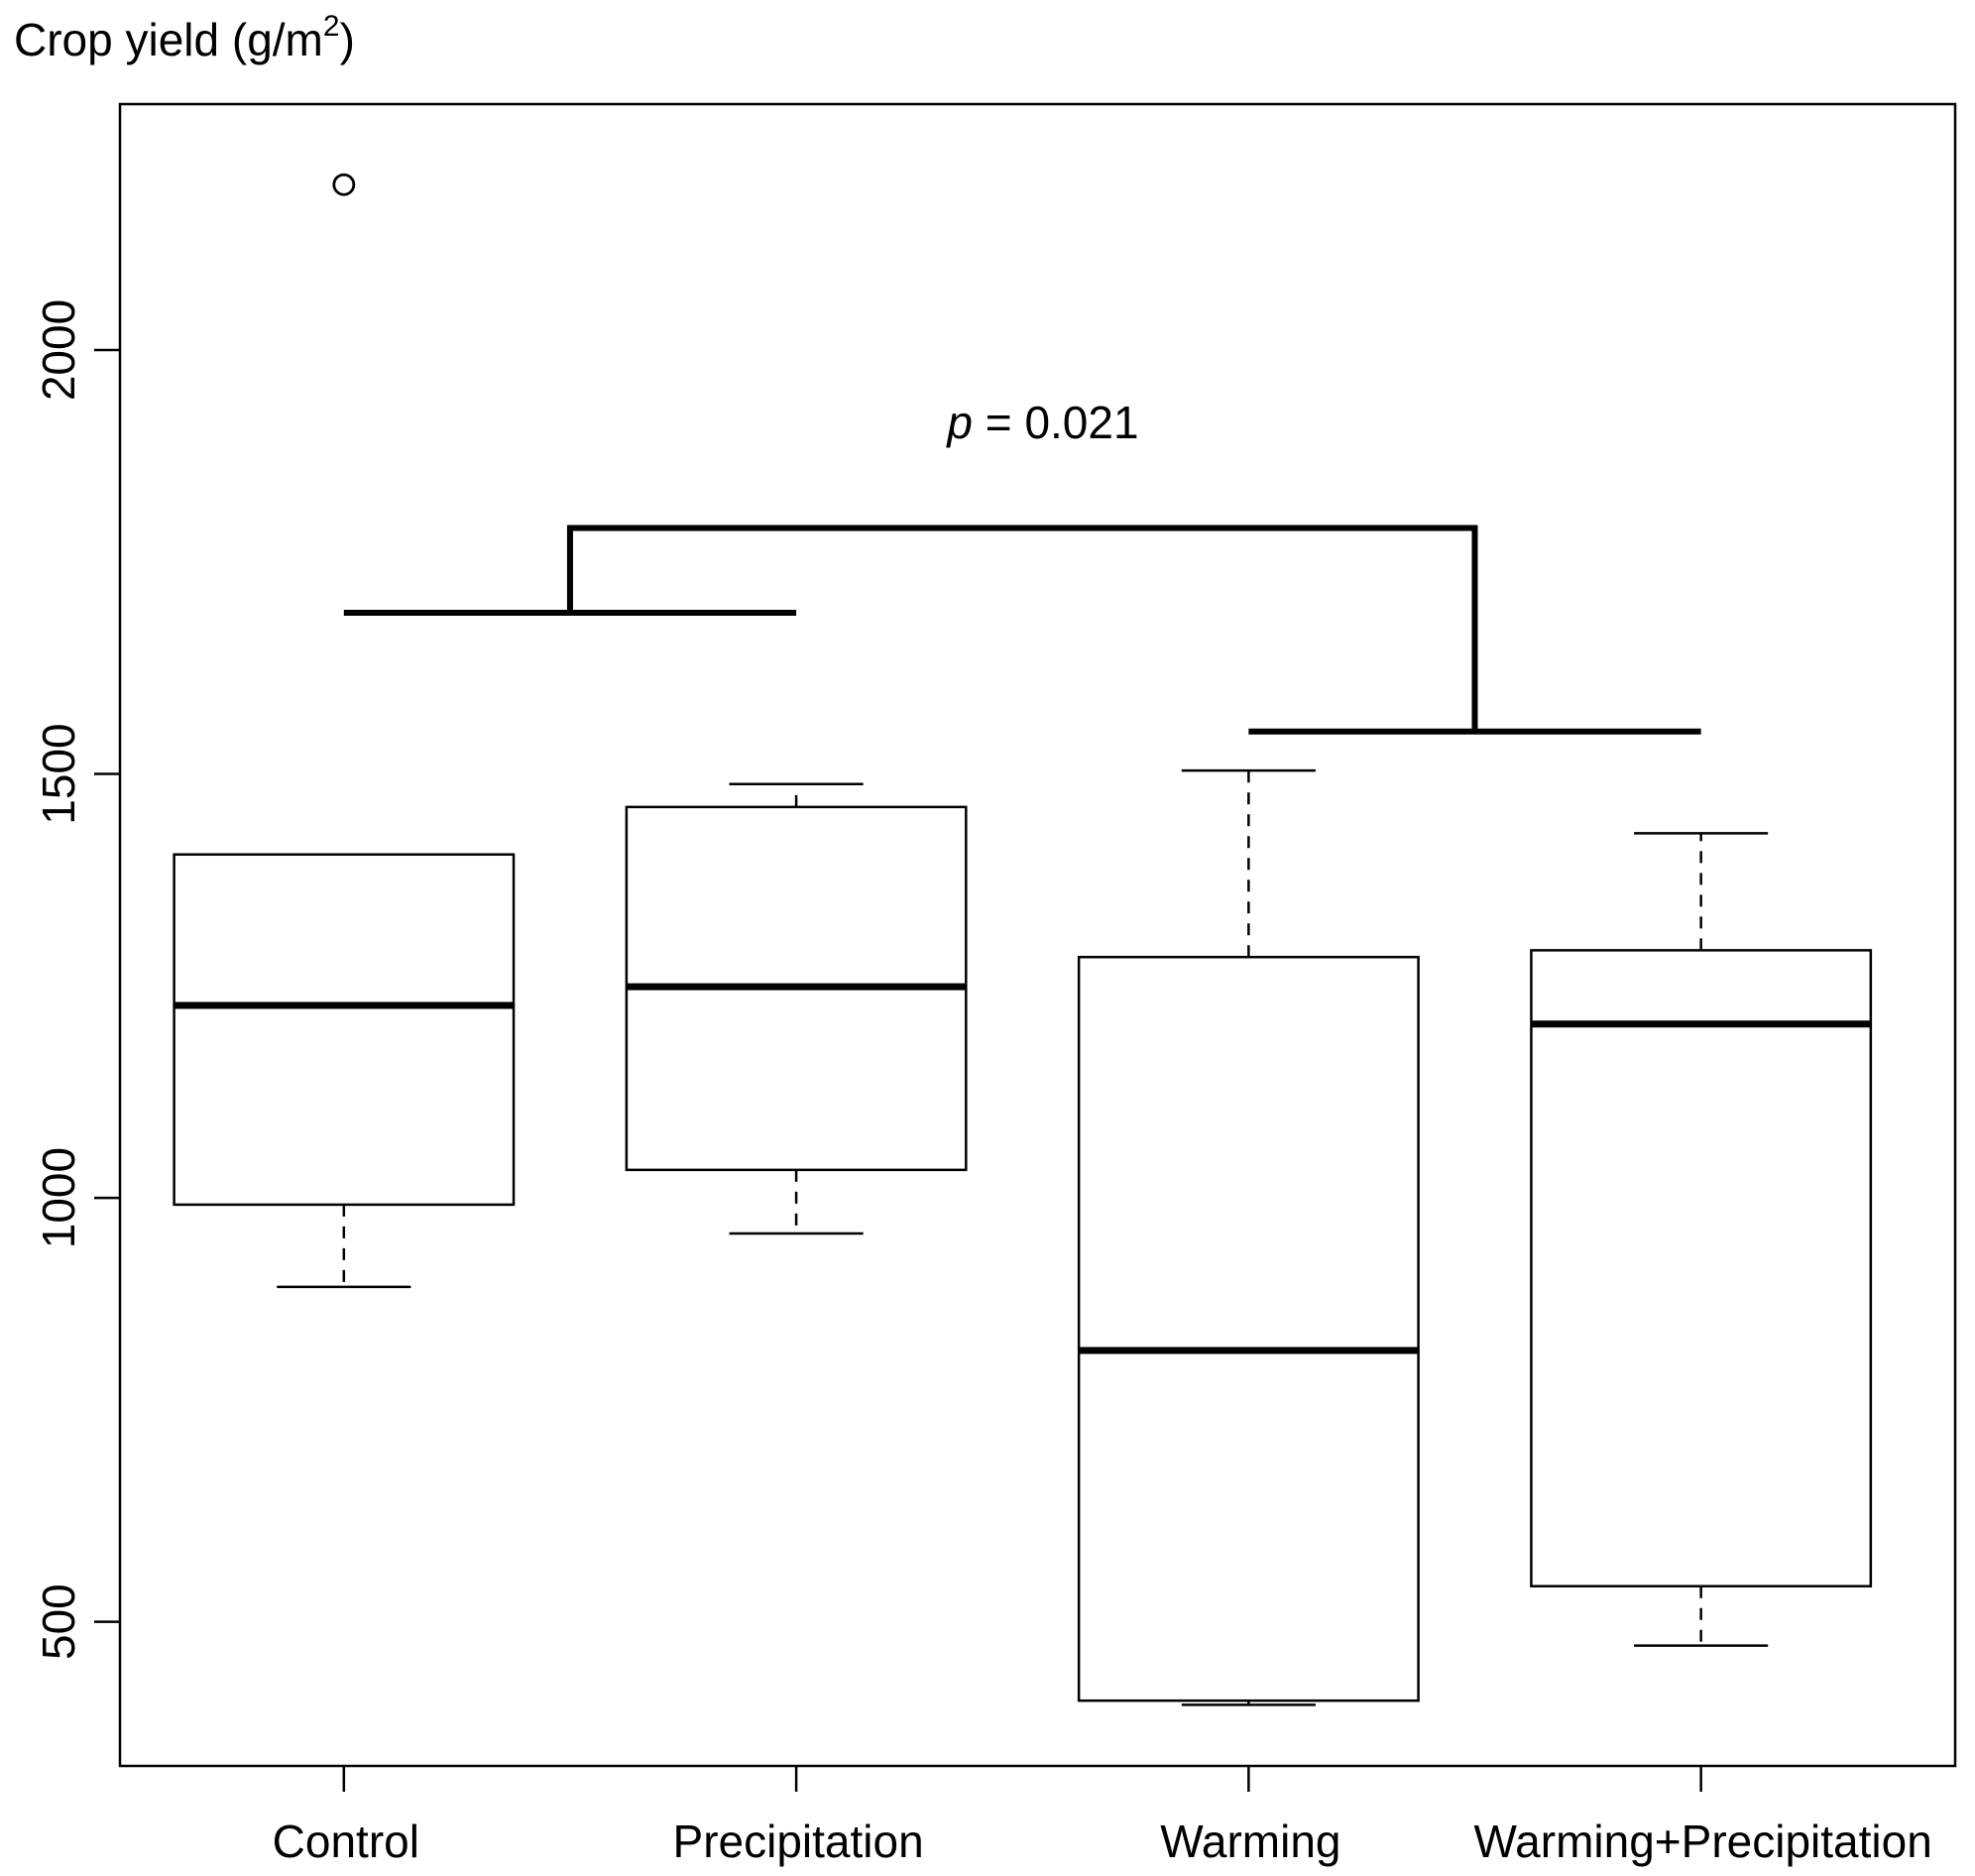 This screenshot has height=1876, width=1975. I want to click on y-axis-title-text: Crop yield (g/m, so click(168, 39).